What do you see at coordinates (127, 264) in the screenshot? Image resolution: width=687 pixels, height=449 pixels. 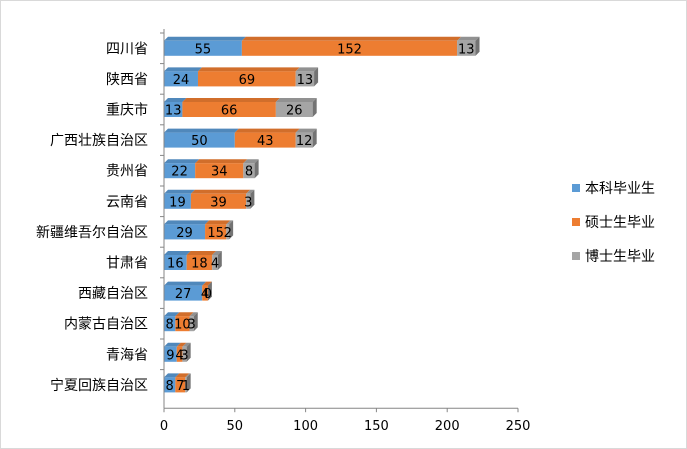 I see `category-label: 甘肃省` at bounding box center [127, 264].